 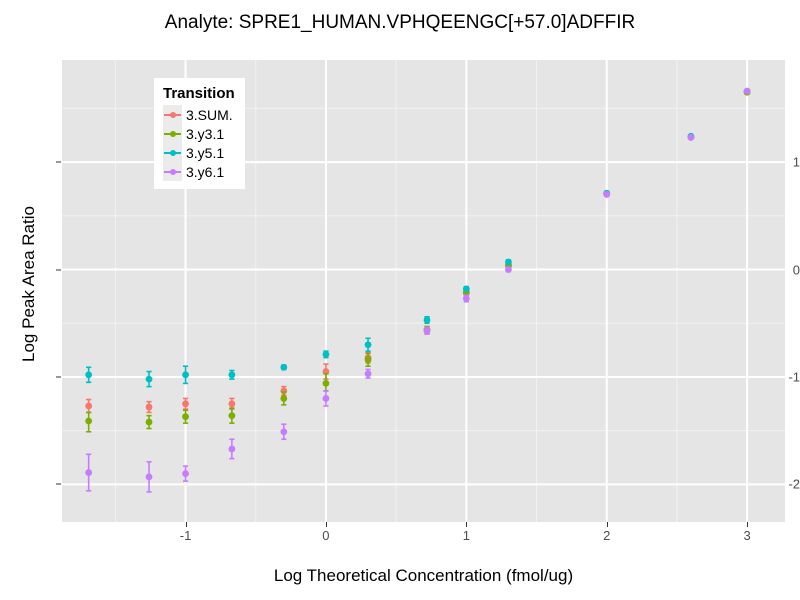 I want to click on y-axis-title: Log Peak Area Ratio, so click(x=28, y=284).